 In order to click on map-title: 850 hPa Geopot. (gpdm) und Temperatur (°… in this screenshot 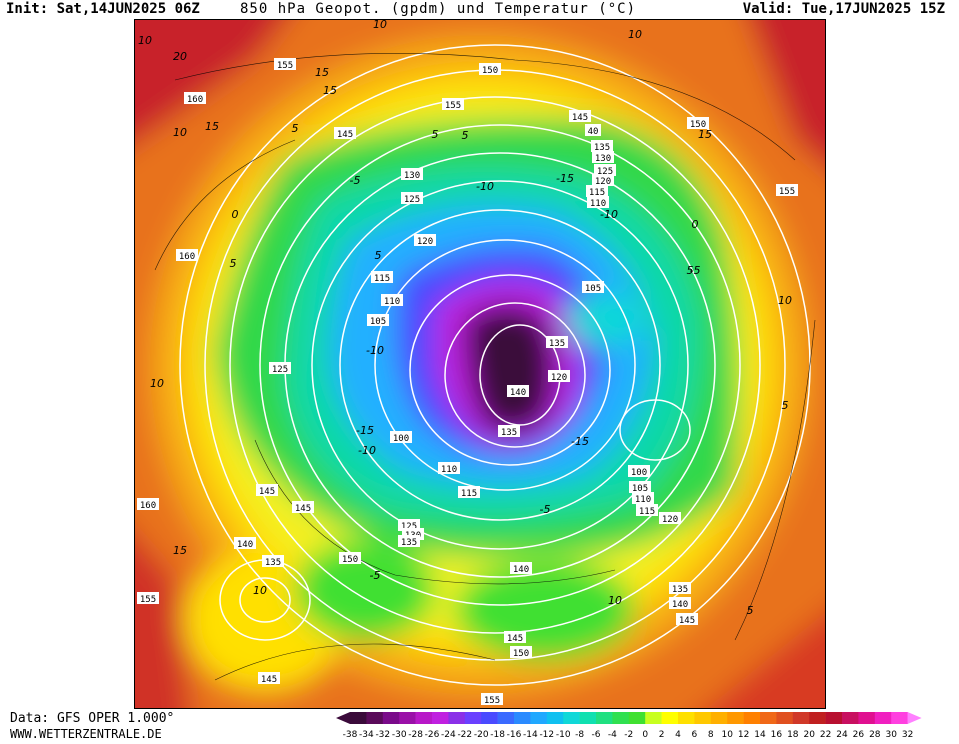, I will do `click(438, 9)`.